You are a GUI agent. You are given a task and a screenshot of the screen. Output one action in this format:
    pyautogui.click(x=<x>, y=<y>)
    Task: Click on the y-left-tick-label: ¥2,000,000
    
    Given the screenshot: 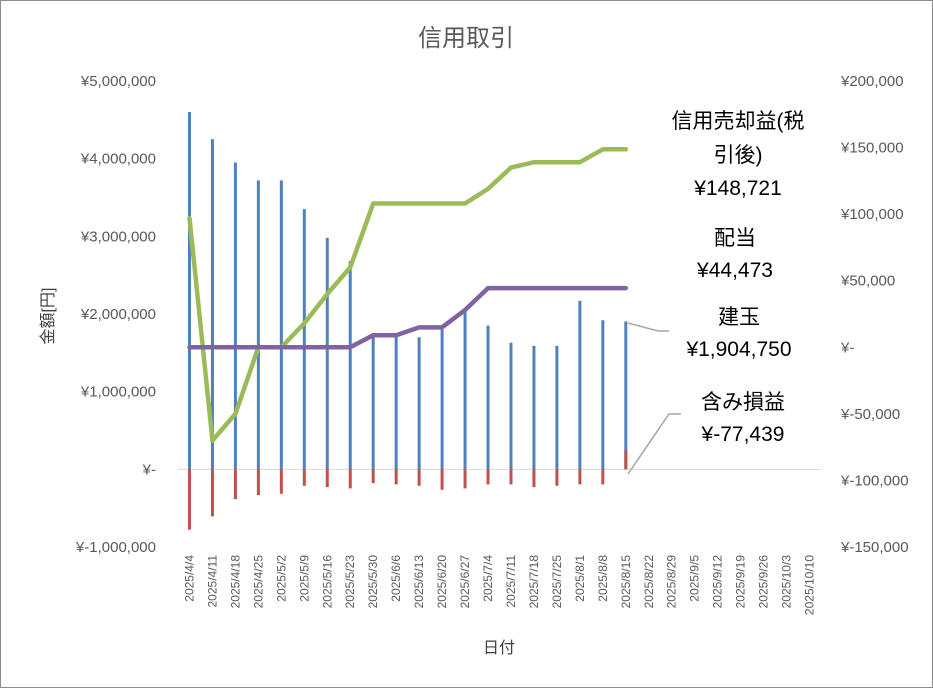 What is the action you would take?
    pyautogui.click(x=118, y=314)
    